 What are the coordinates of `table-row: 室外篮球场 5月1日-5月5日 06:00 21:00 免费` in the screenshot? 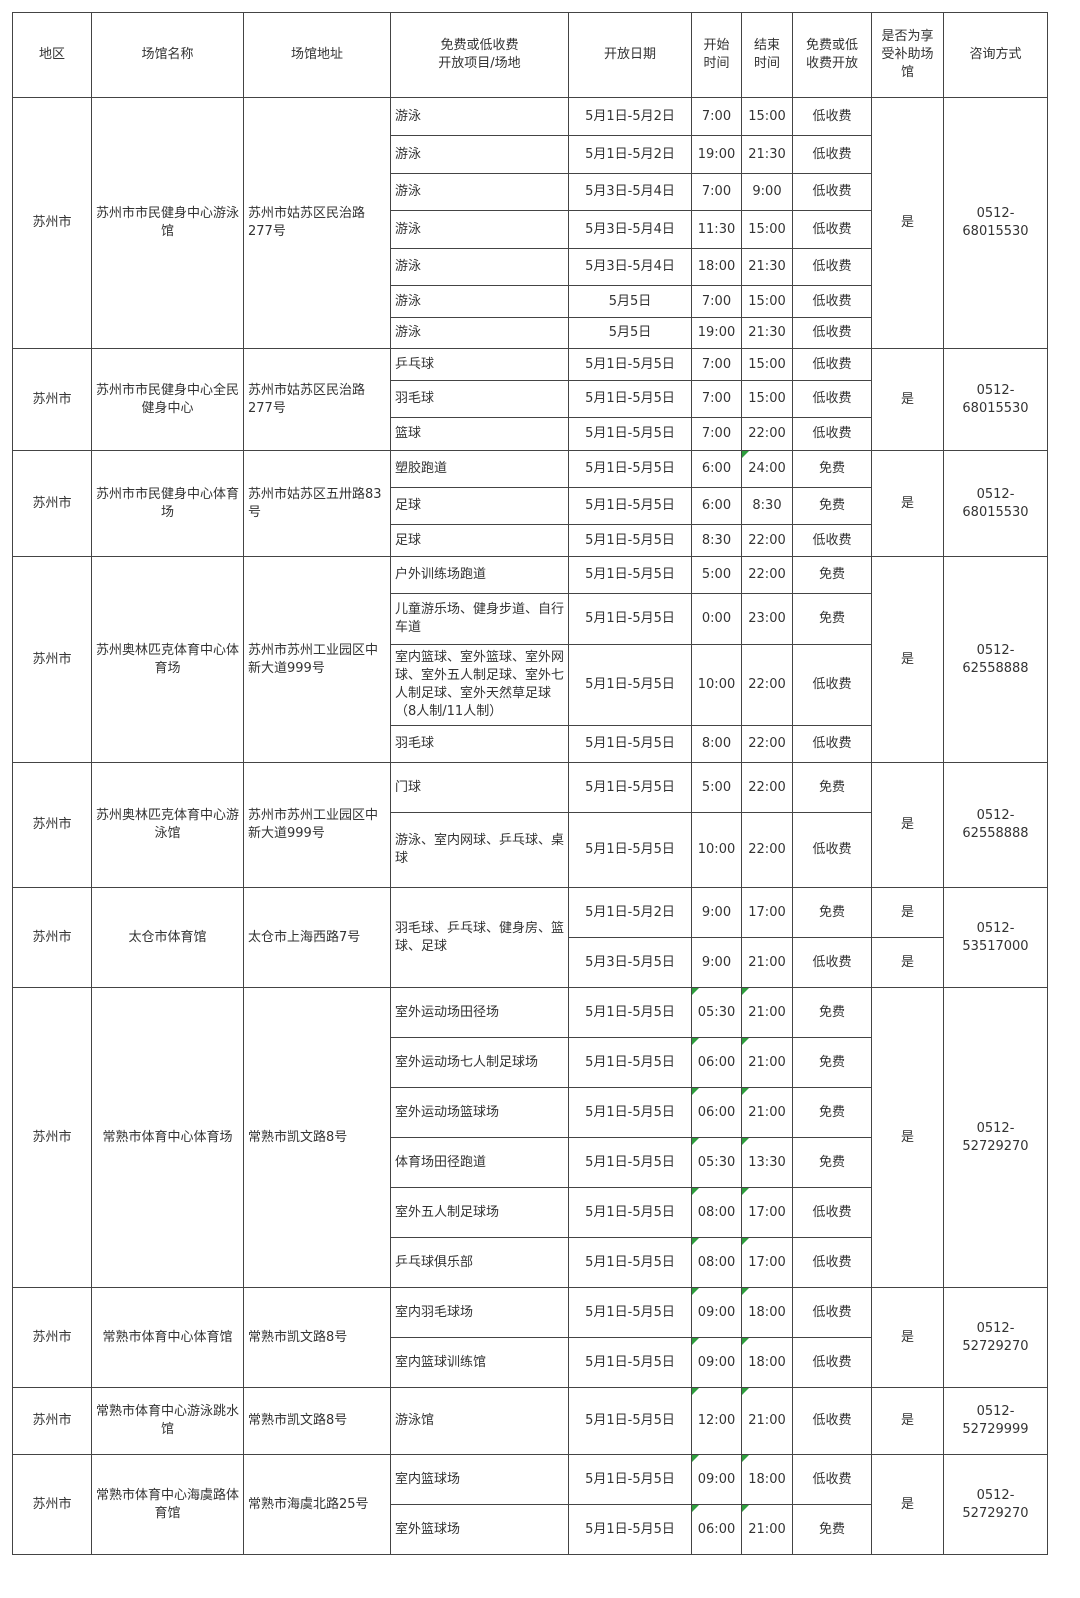 It's located at (530, 1529).